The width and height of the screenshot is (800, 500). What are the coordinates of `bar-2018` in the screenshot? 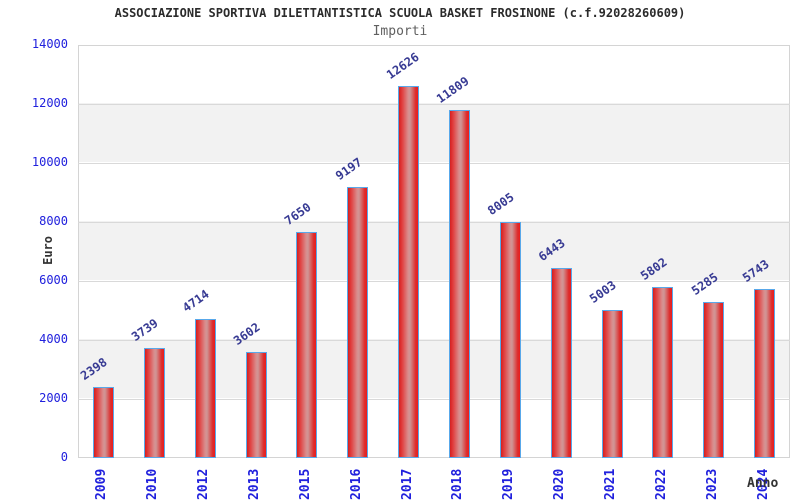 It's located at (459, 284).